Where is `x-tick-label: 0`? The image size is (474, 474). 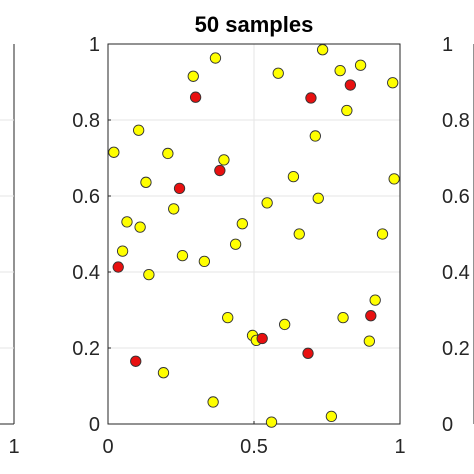
x-tick-label: 0 is located at coordinates (107, 447).